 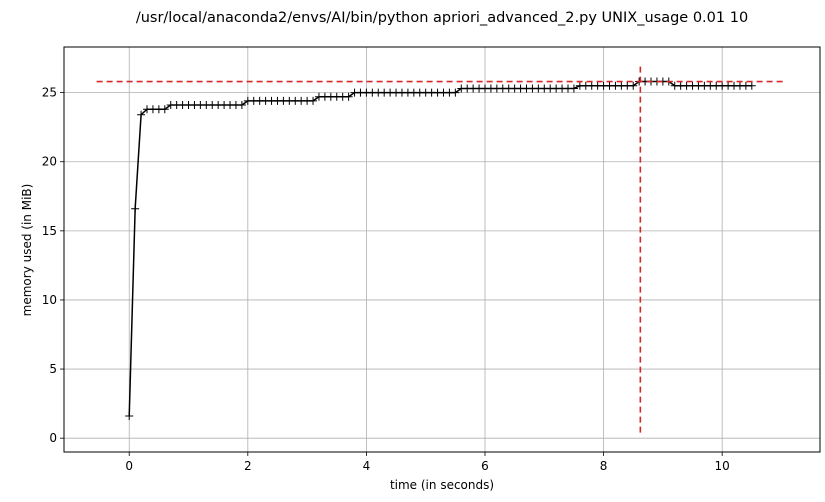 I want to click on x-tick-label: 6, so click(x=485, y=466).